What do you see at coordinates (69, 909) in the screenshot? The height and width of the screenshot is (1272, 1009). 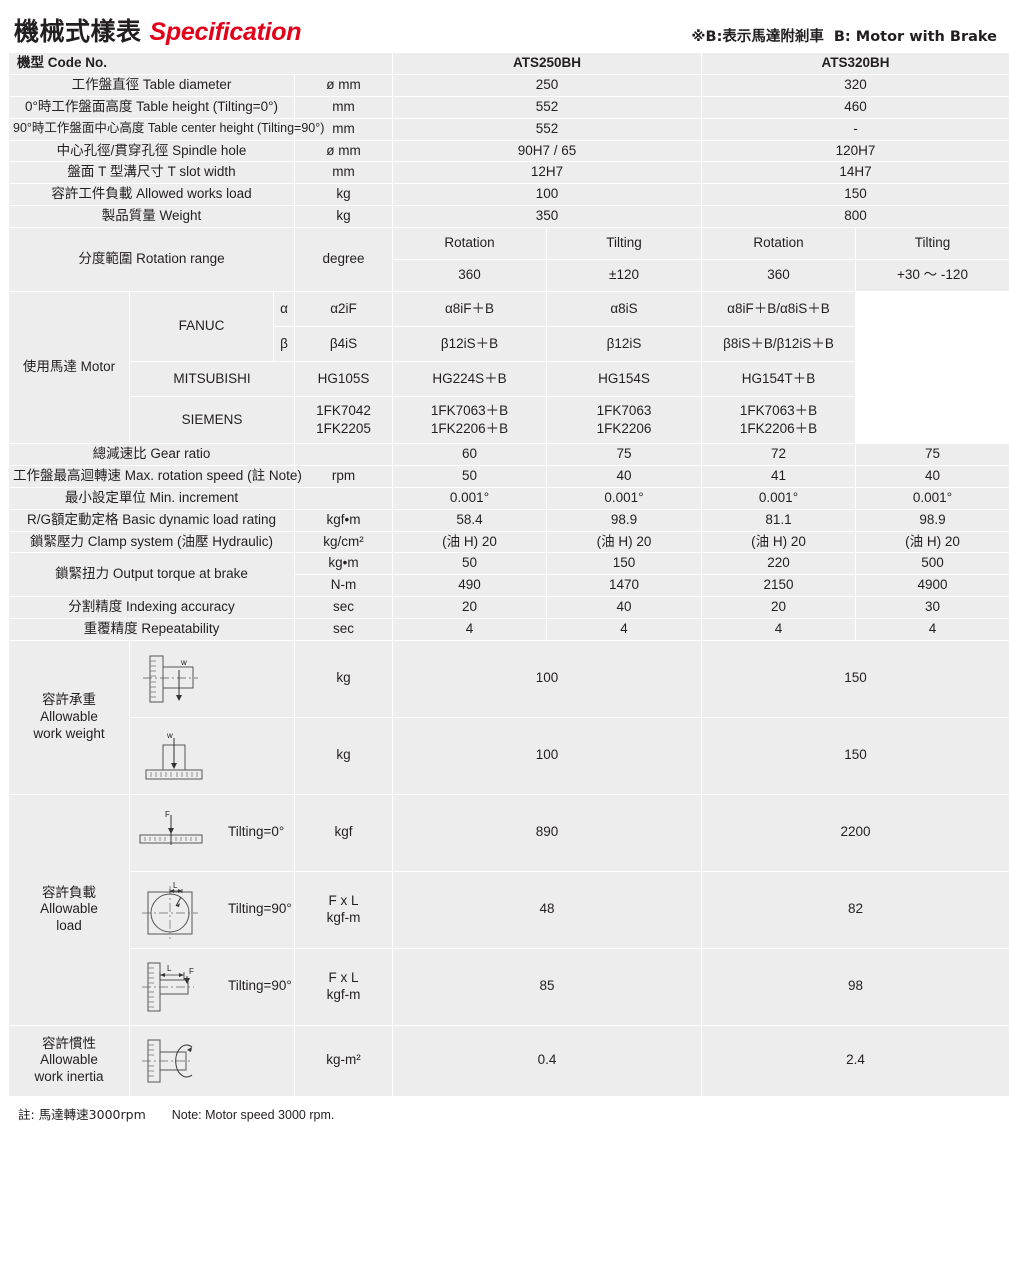 I see `allowable-load-label: 容許負載 Allowable load` at bounding box center [69, 909].